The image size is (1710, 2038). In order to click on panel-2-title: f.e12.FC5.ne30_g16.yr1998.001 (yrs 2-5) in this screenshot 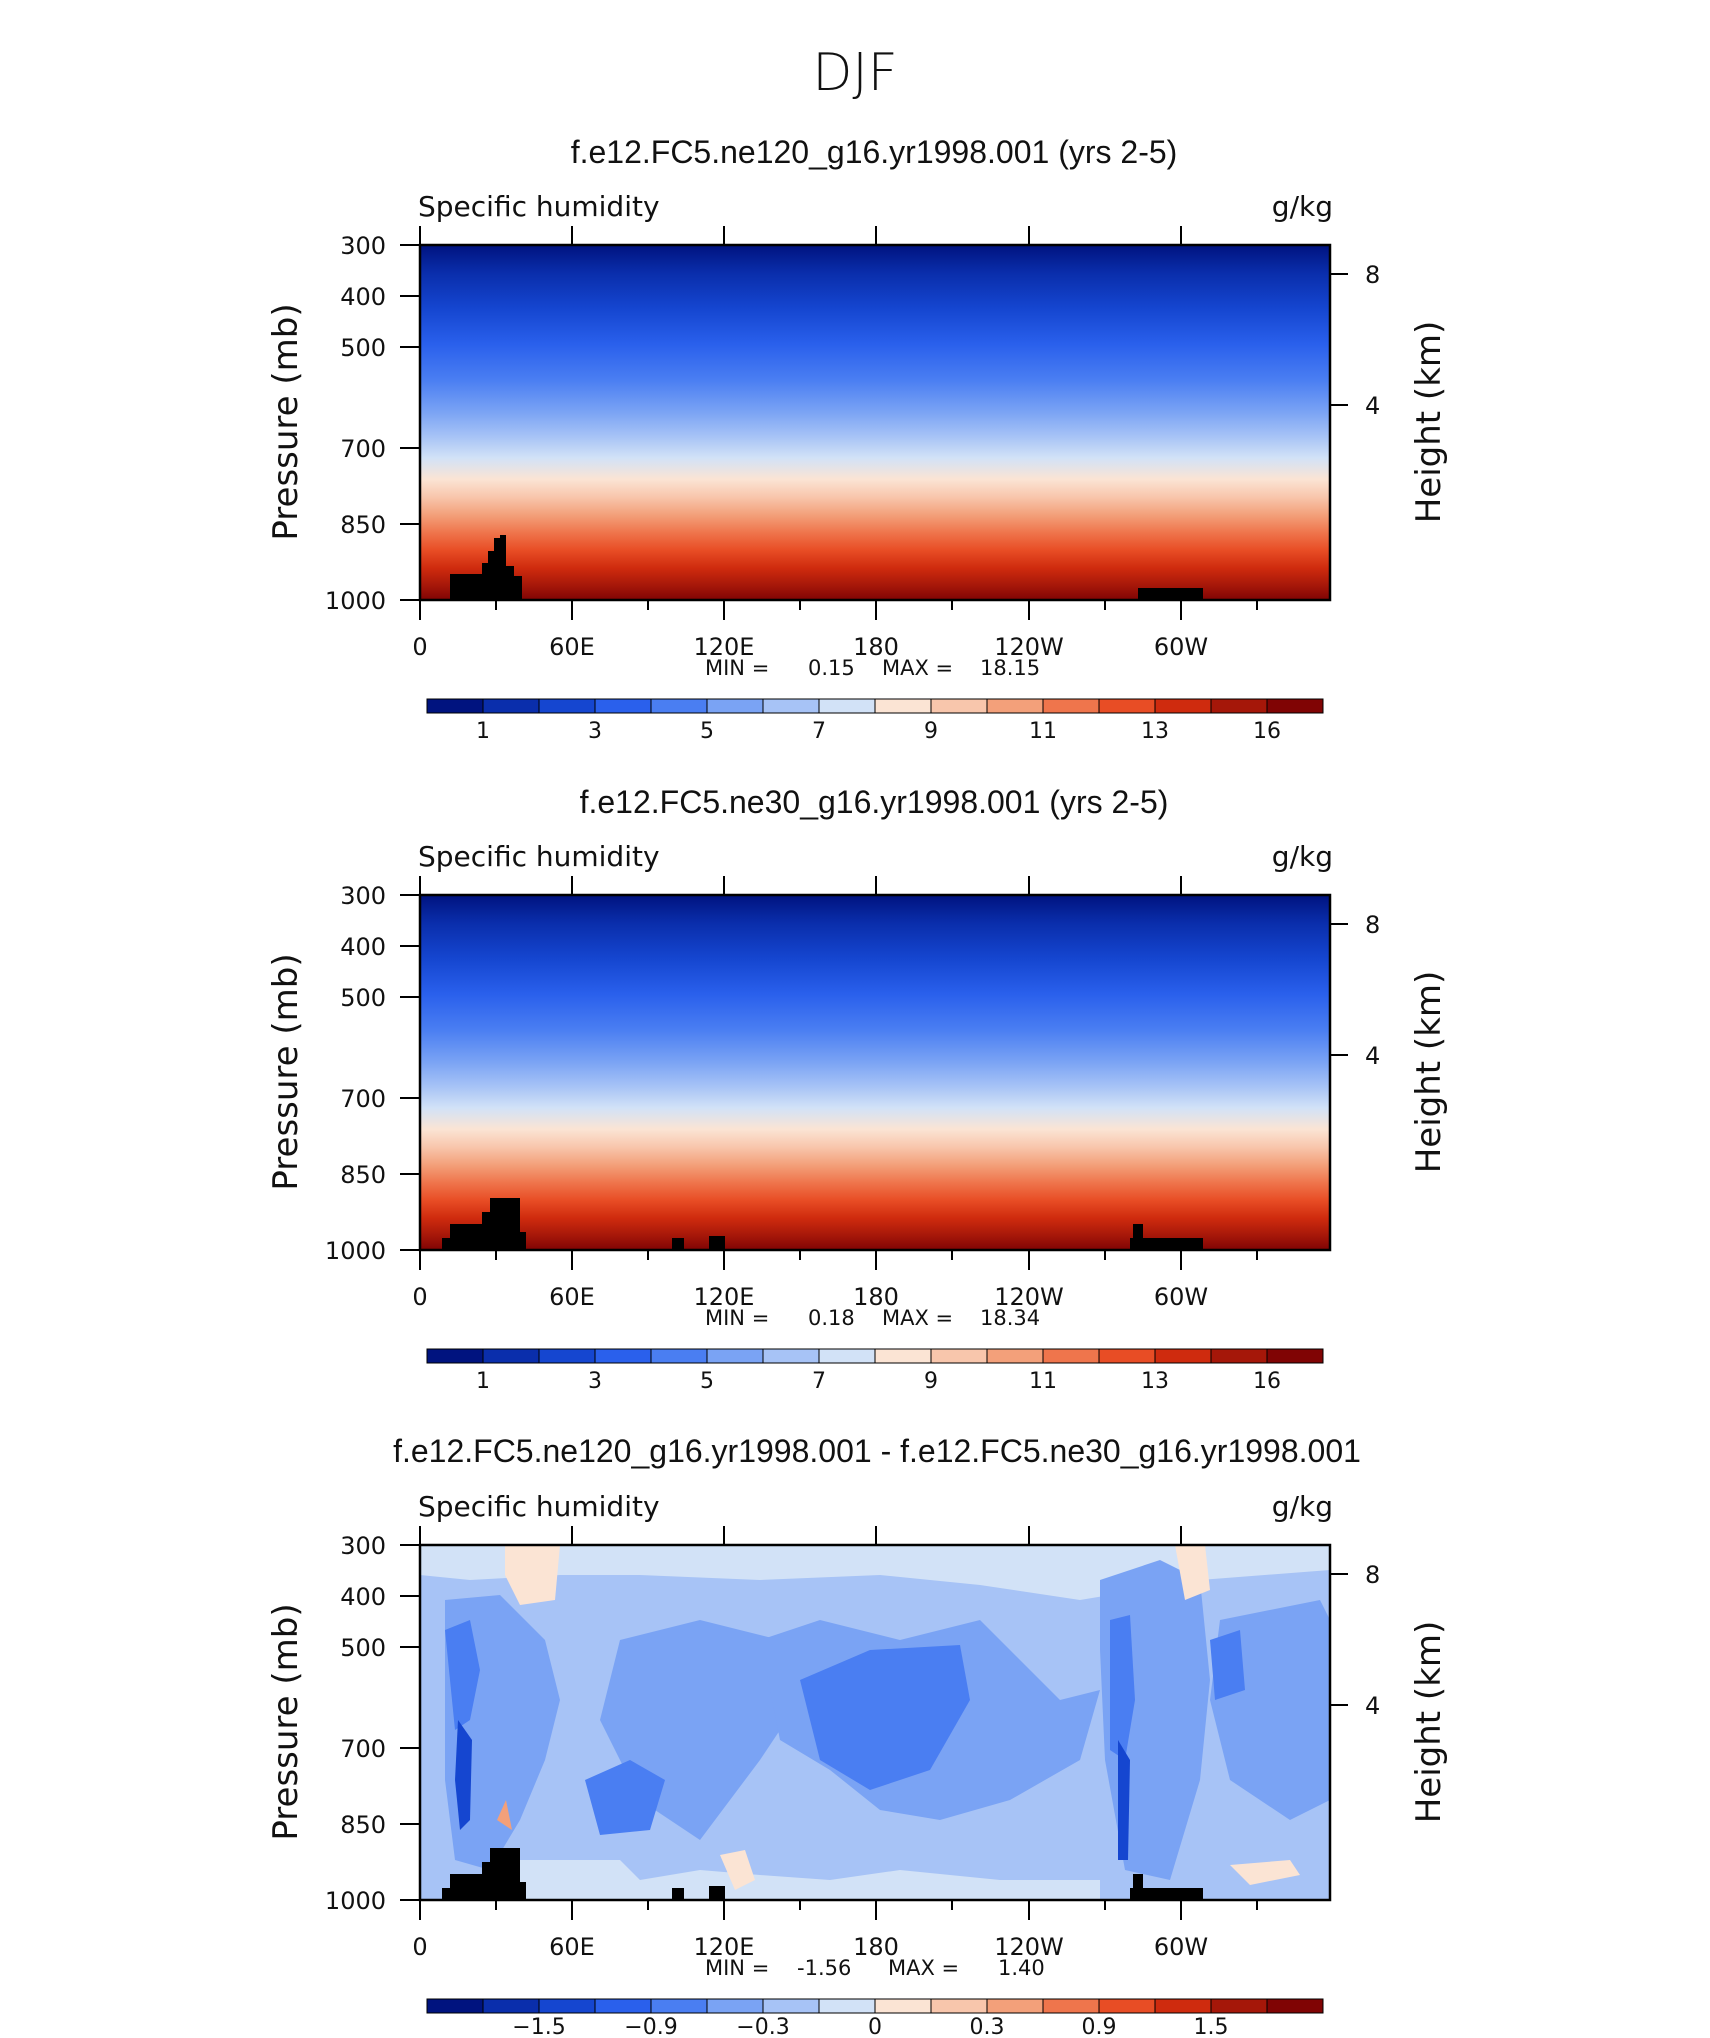, I will do `click(874, 802)`.